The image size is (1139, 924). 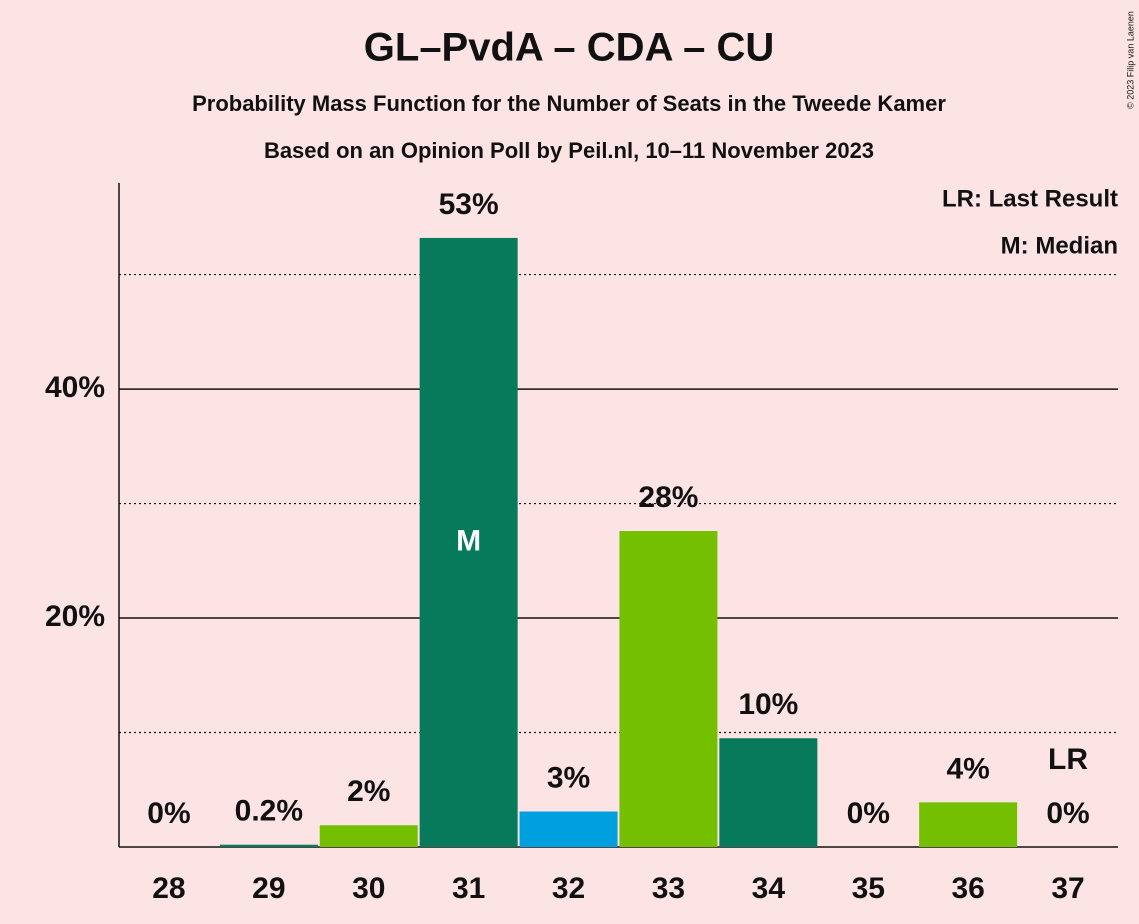 What do you see at coordinates (967, 768) in the screenshot?
I see `value-label: 4%` at bounding box center [967, 768].